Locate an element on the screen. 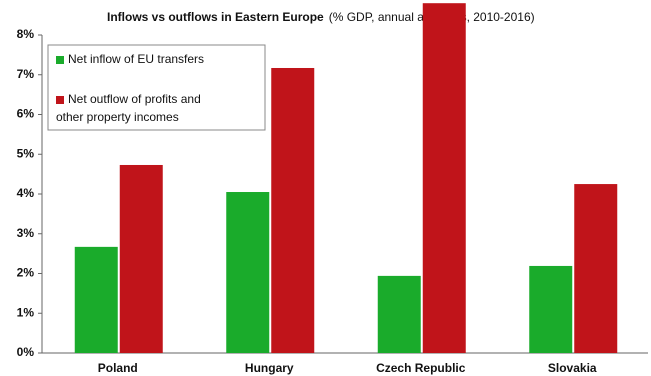  x-tick-label: Czech Republic is located at coordinates (421, 368).